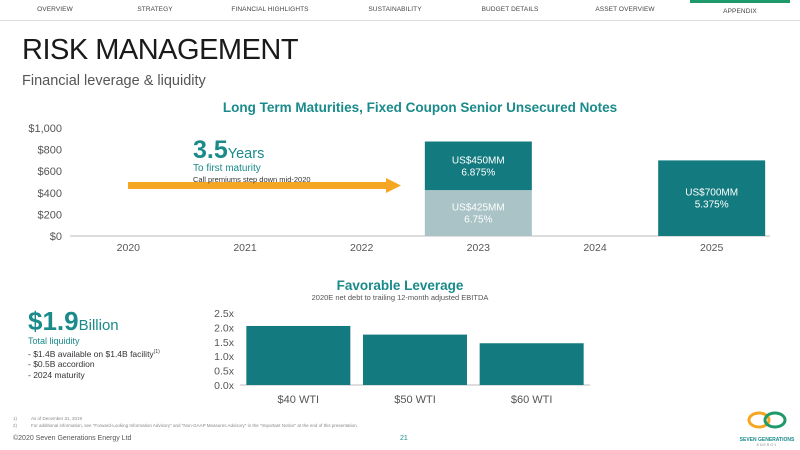 Image resolution: width=800 pixels, height=450 pixels. What do you see at coordinates (54, 341) in the screenshot?
I see `liquidity-label: Total liquidity` at bounding box center [54, 341].